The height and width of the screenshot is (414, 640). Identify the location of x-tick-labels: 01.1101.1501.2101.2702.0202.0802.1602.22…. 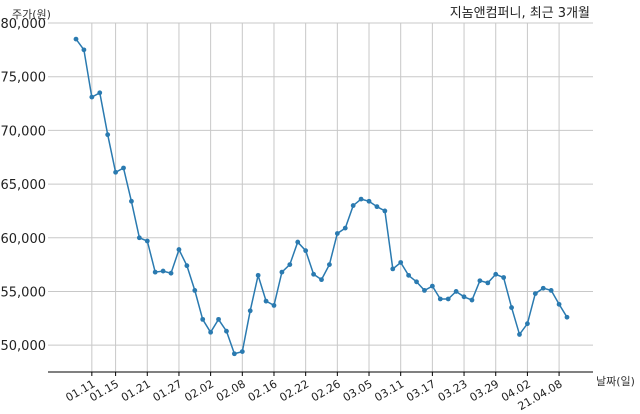
(314, 395).